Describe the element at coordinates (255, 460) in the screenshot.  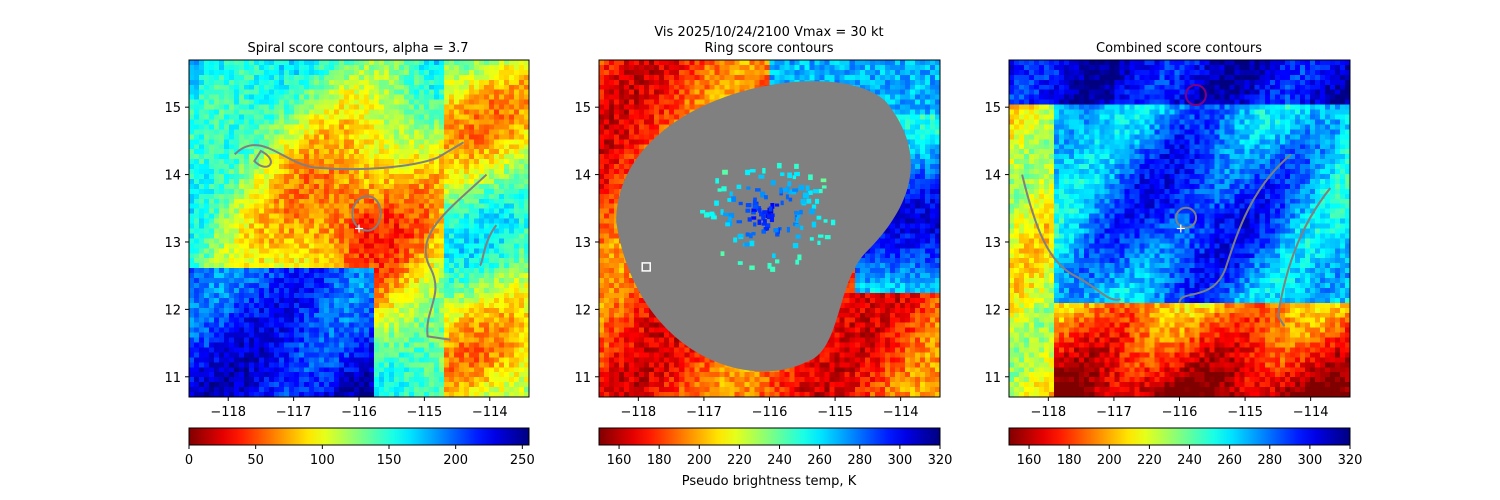
I see `colorbar-tick-label: 50` at that location.